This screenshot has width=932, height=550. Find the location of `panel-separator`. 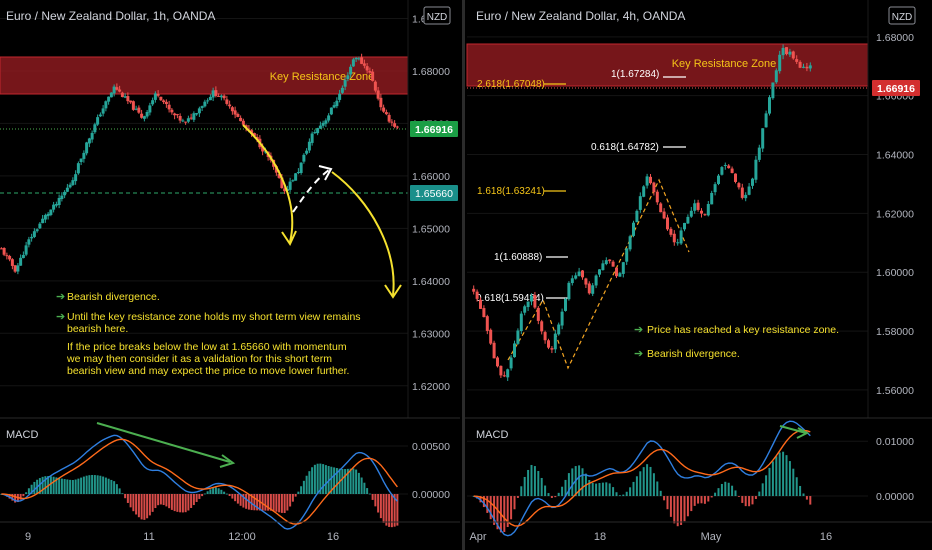

panel-separator is located at coordinates (463, 275).